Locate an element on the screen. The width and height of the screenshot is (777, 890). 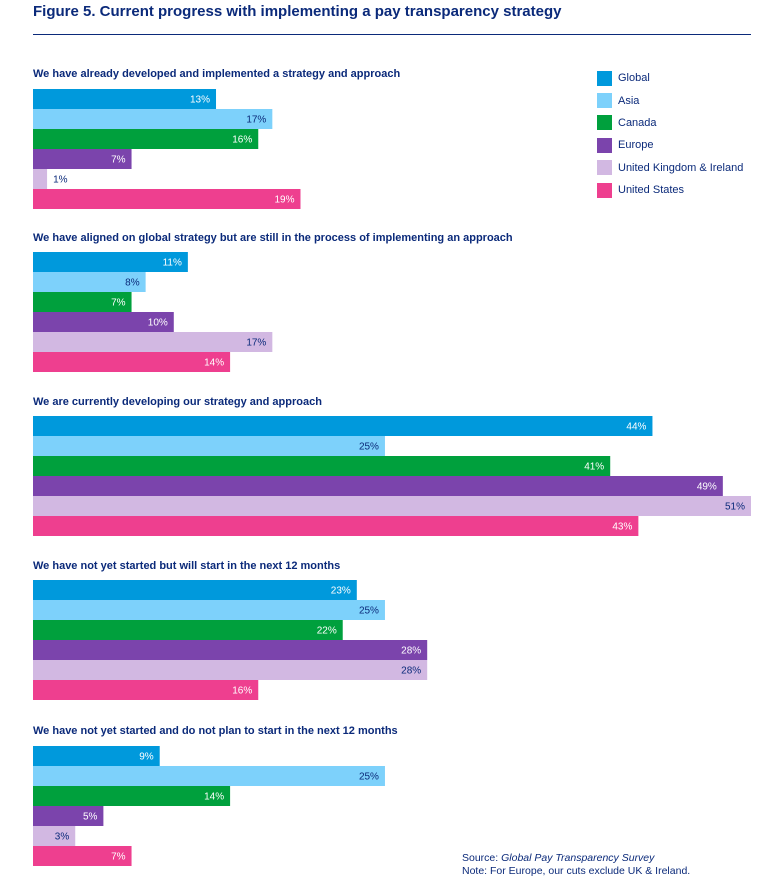
bar-value-label: 9% is located at coordinates (146, 757).